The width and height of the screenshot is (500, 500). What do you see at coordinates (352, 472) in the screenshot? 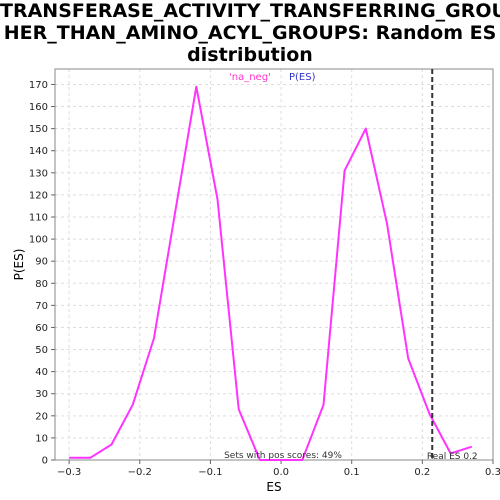
I see `x-tick-label: 0.1` at bounding box center [352, 472].